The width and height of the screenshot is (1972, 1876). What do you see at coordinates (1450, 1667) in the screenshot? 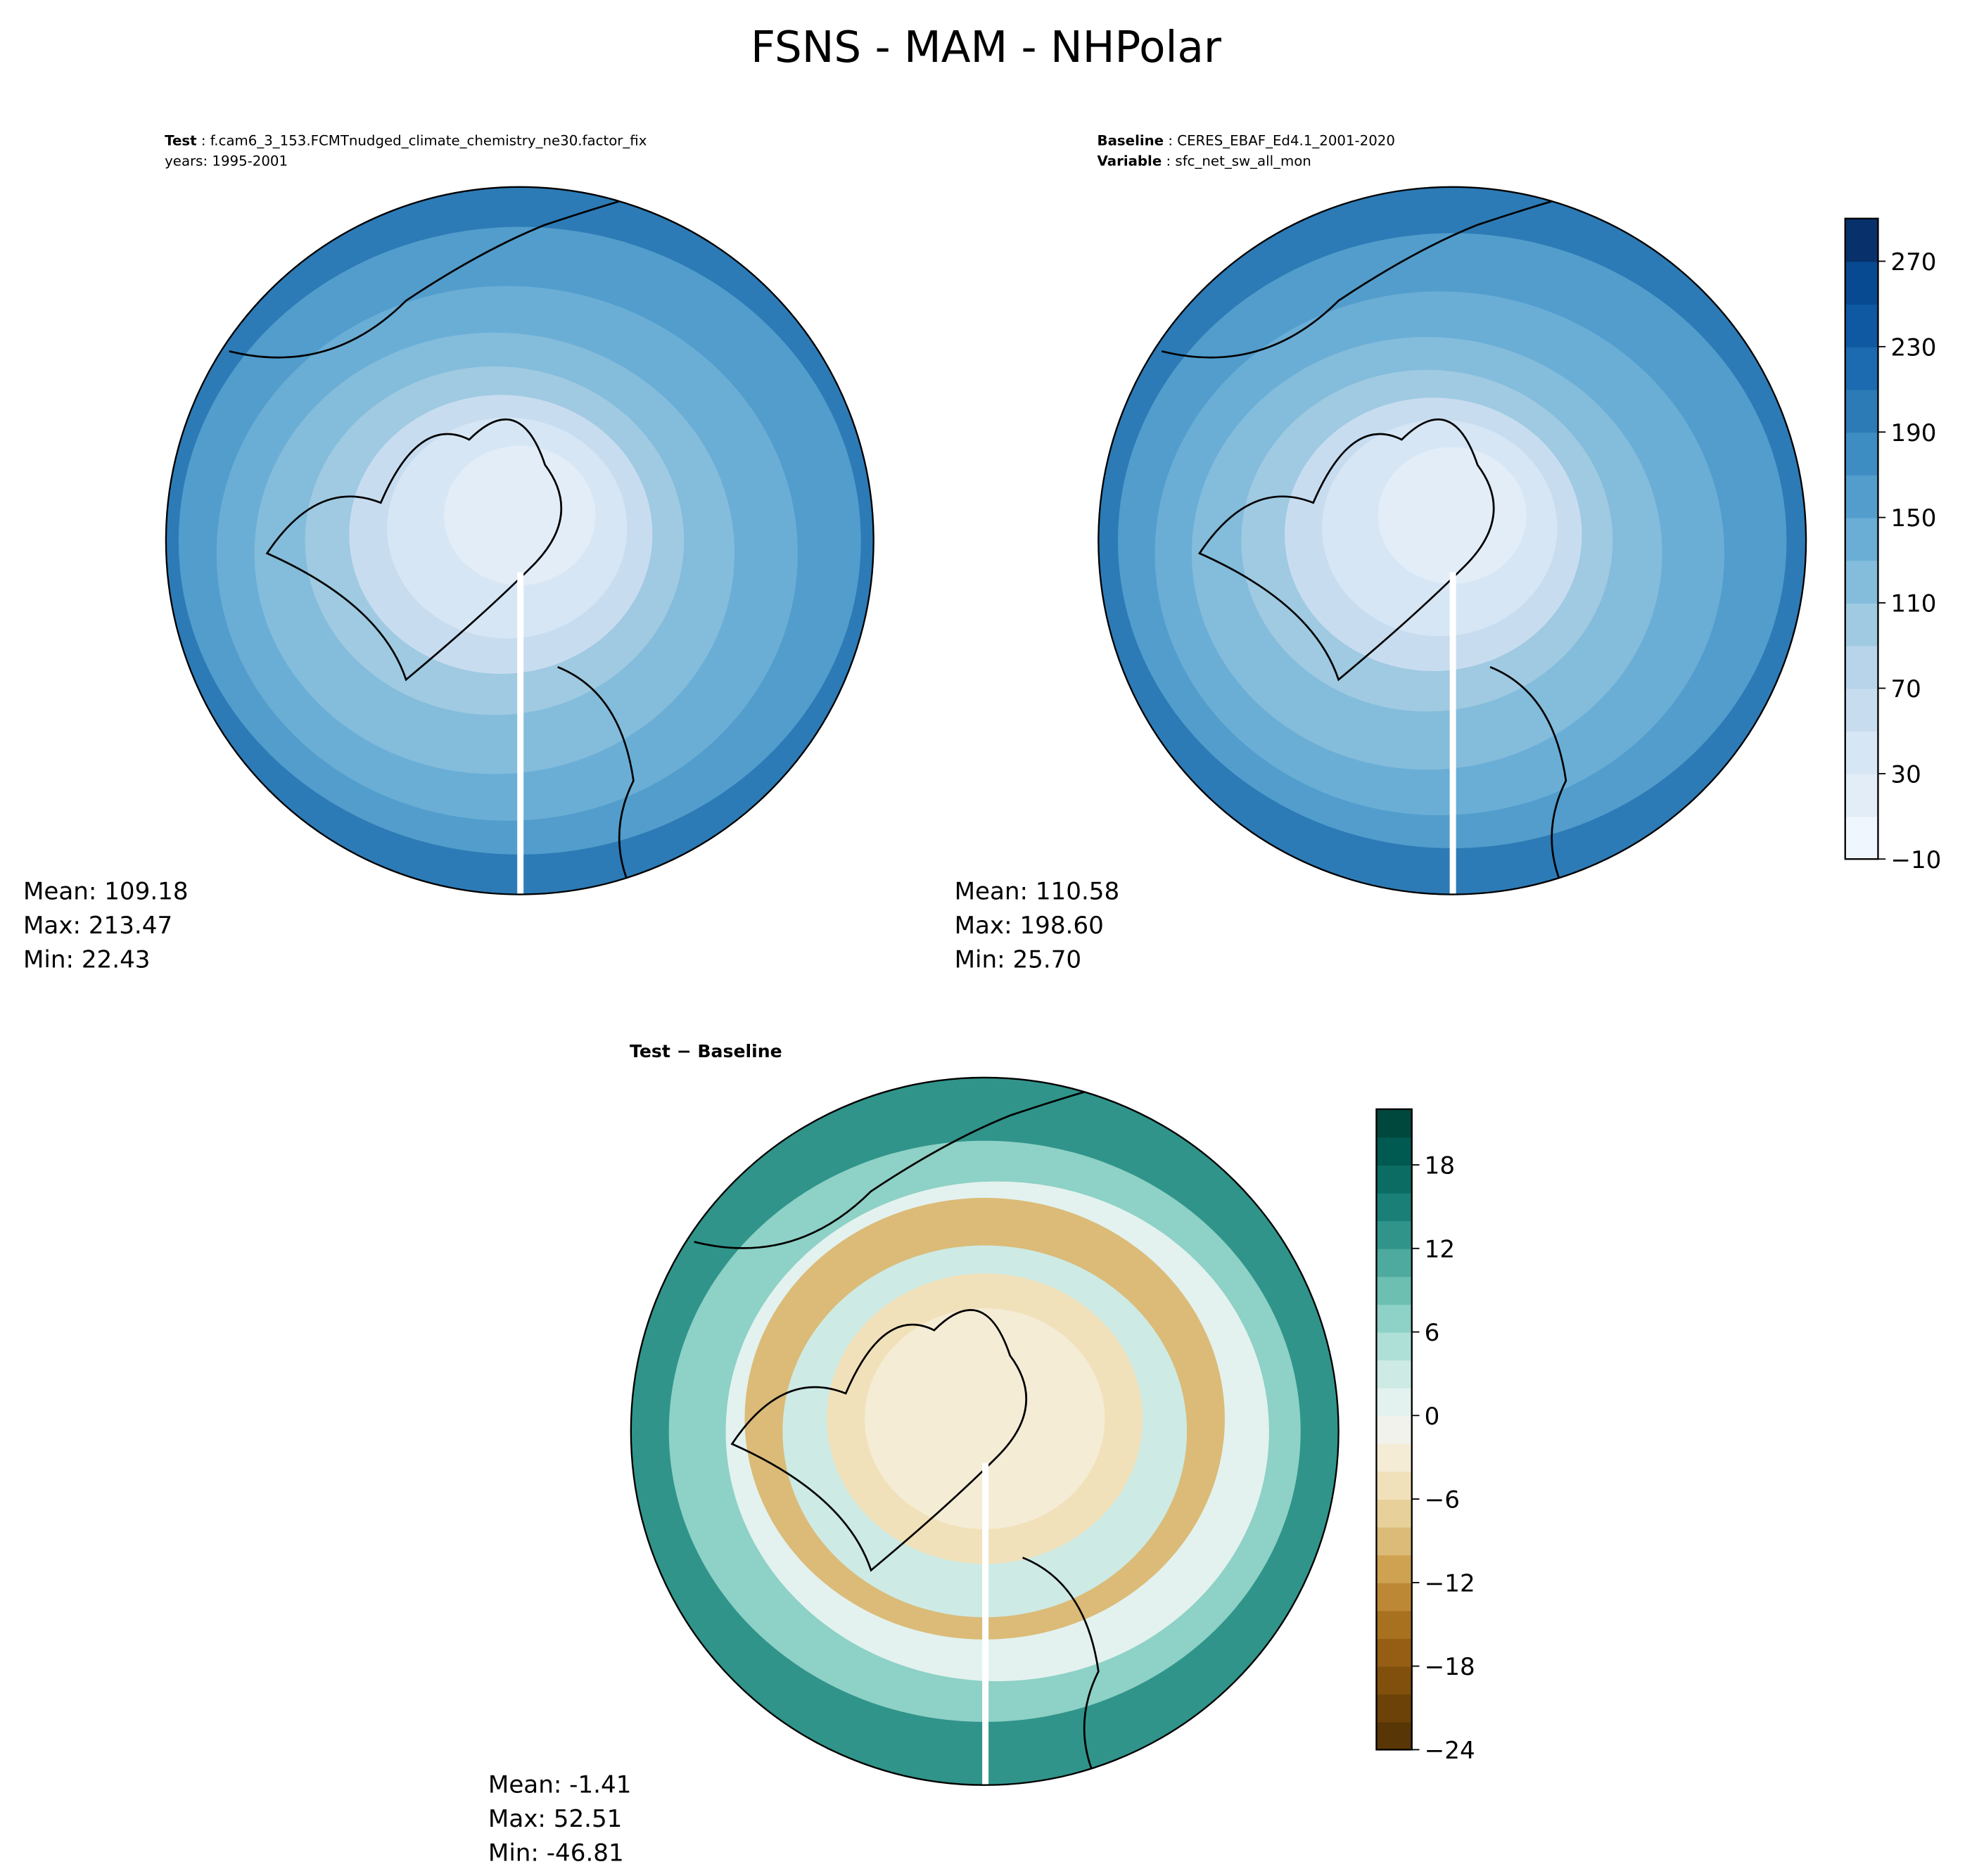
I see `colorbar-tick-label: −18` at bounding box center [1450, 1667].